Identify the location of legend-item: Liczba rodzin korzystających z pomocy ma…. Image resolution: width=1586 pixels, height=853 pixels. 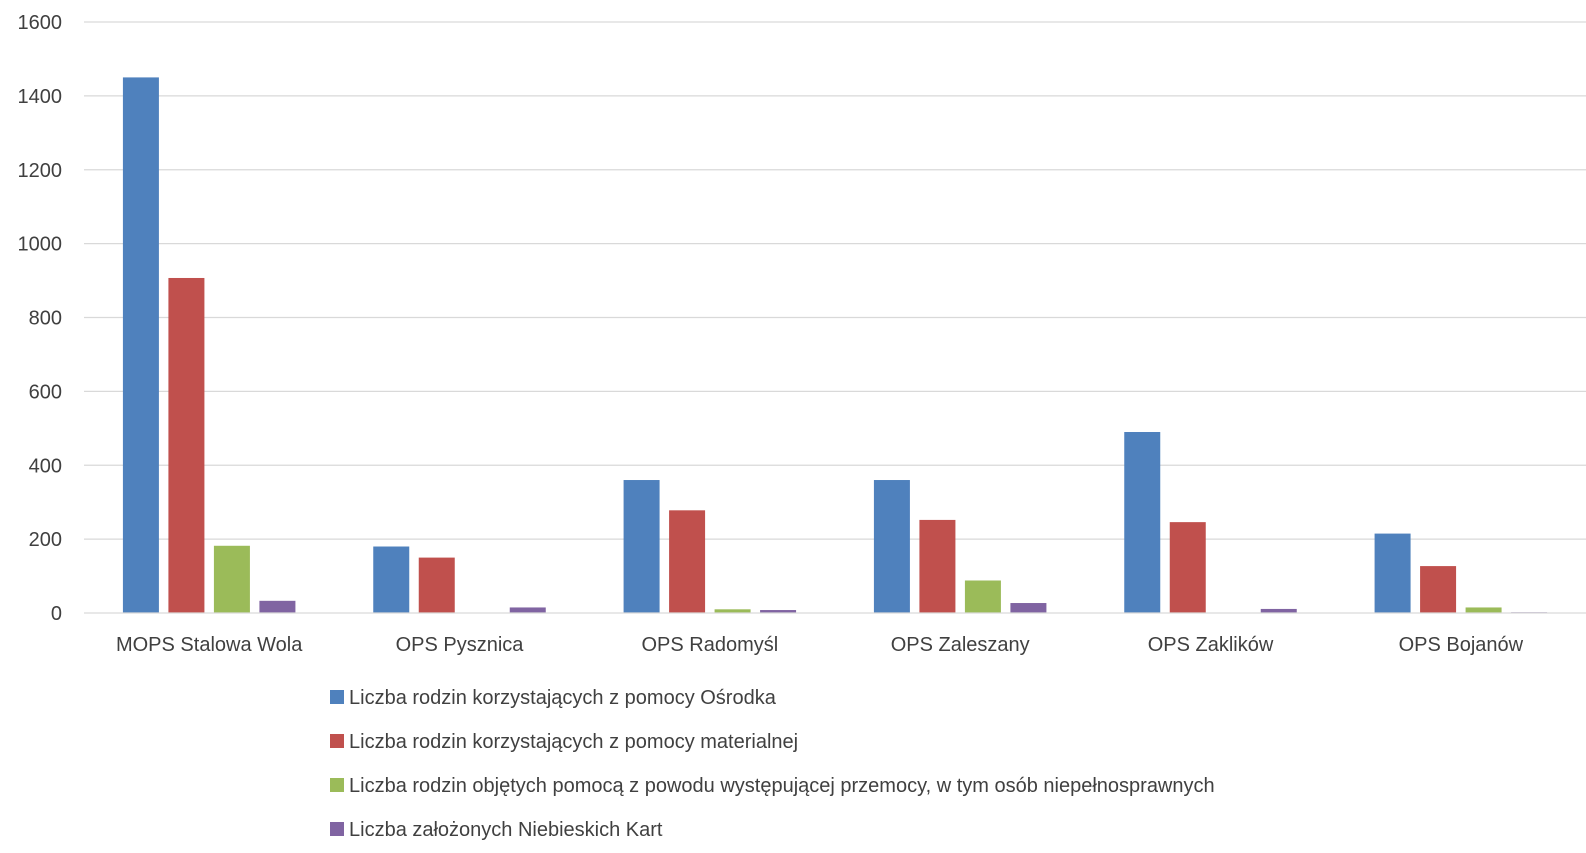
(564, 742).